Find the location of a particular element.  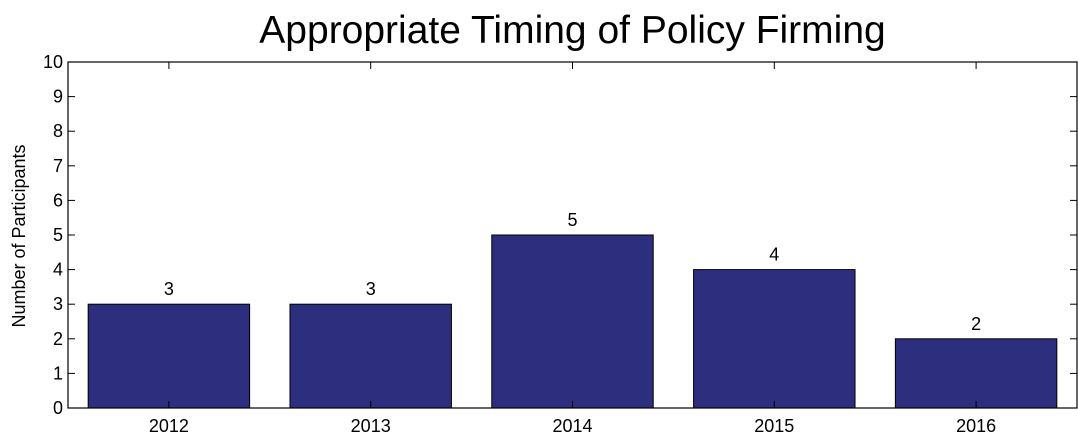

x-tick-label-2014: 2014 is located at coordinates (572, 426).